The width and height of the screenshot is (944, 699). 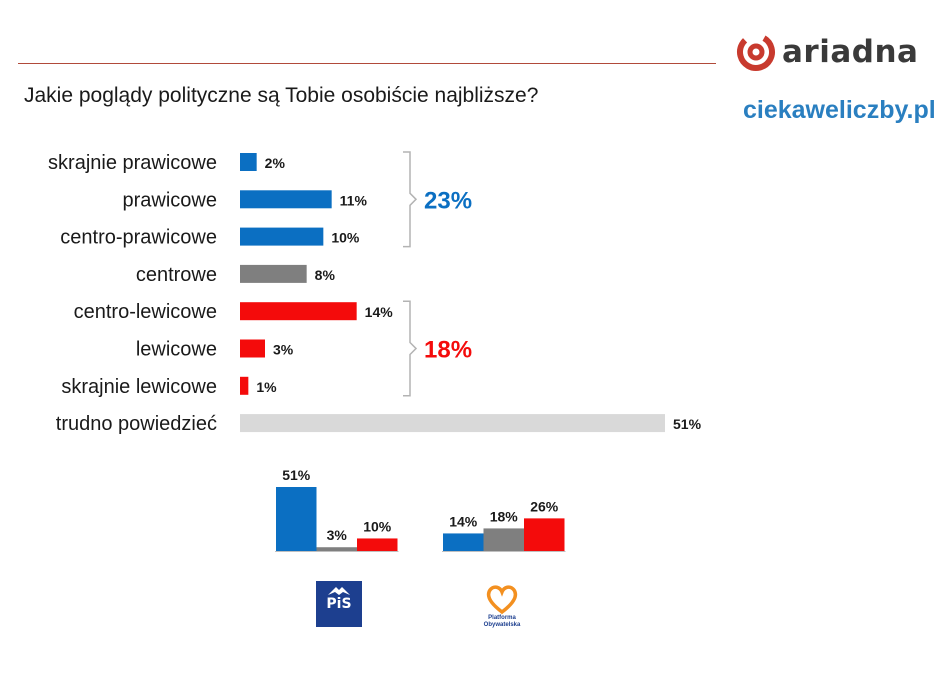 I want to click on po-heart-icon, so click(x=502, y=600).